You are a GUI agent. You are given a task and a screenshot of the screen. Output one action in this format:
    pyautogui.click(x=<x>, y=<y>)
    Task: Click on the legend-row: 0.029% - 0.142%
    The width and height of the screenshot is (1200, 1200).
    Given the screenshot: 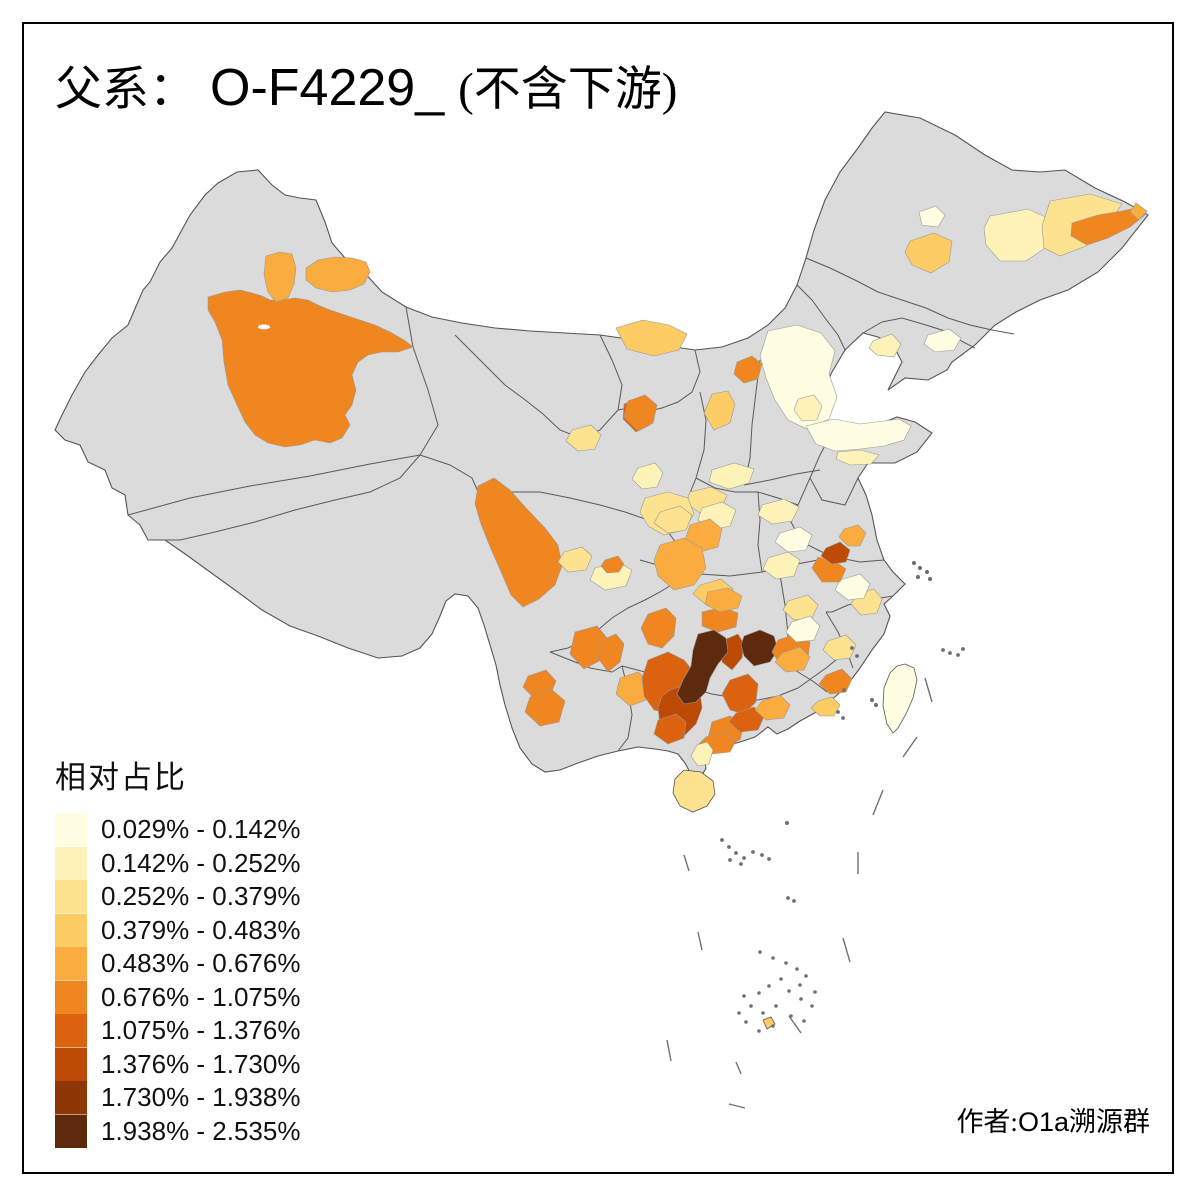 What is the action you would take?
    pyautogui.click(x=177, y=830)
    